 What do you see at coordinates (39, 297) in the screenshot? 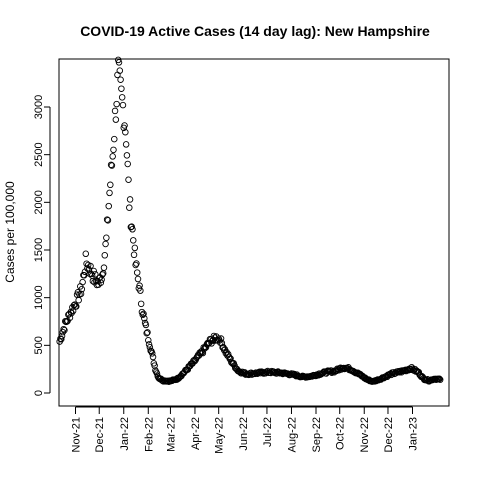
I see `y-tick-label: 1000` at bounding box center [39, 297].